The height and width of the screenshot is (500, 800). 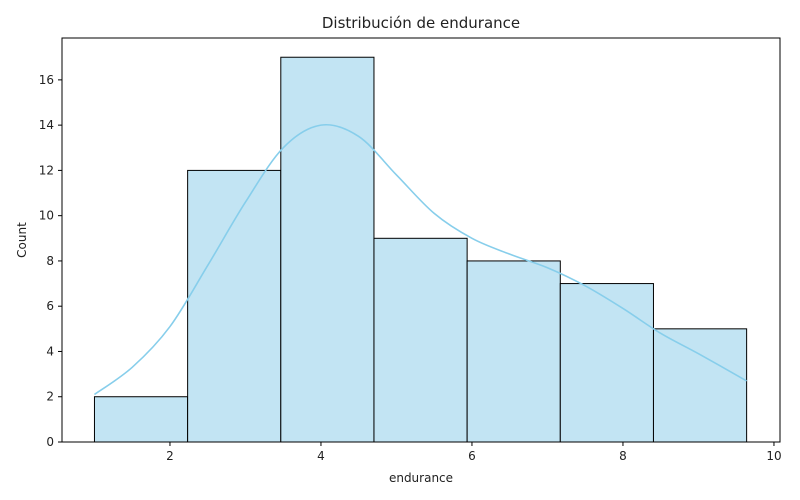 What do you see at coordinates (46, 216) in the screenshot?
I see `y-tick-label-10: 10` at bounding box center [46, 216].